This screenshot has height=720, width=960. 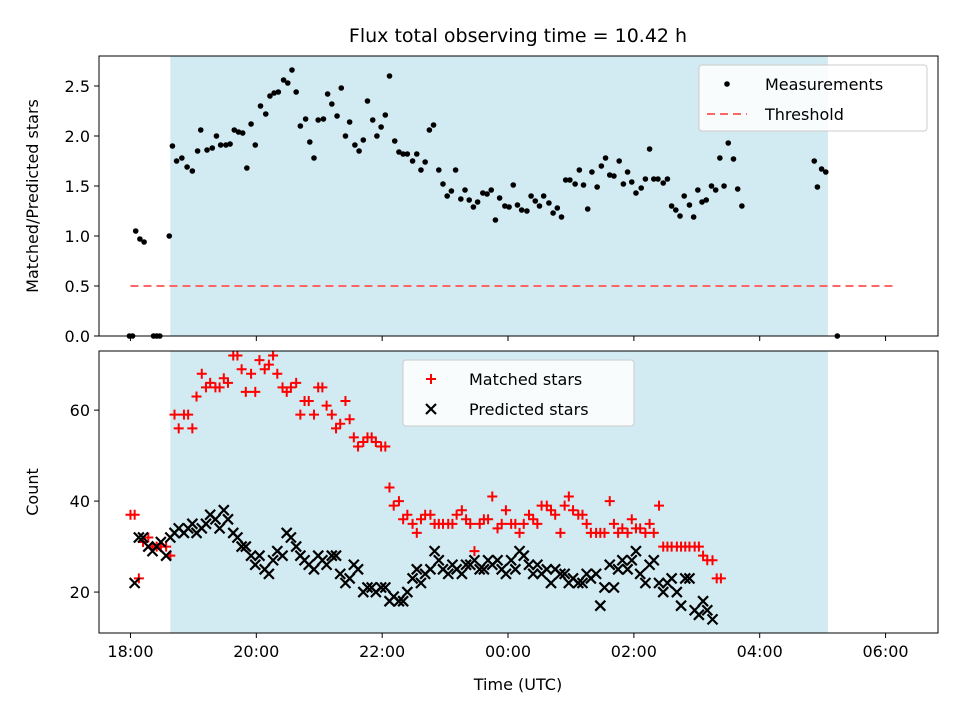 I want to click on y-tick-label: 0.0, so click(x=77, y=336).